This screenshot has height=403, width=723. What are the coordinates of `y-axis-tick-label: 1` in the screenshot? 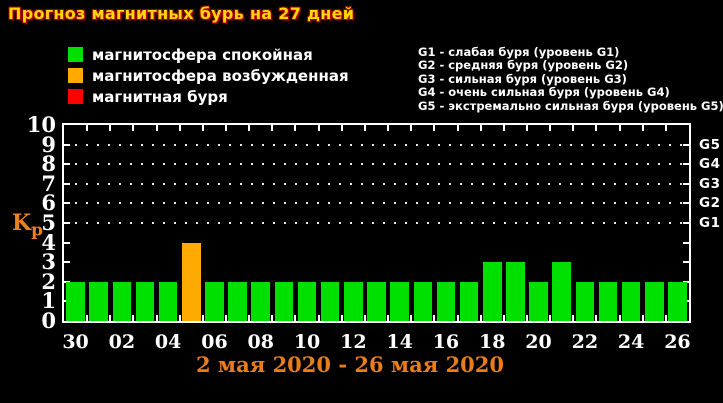 It's located at (48, 301).